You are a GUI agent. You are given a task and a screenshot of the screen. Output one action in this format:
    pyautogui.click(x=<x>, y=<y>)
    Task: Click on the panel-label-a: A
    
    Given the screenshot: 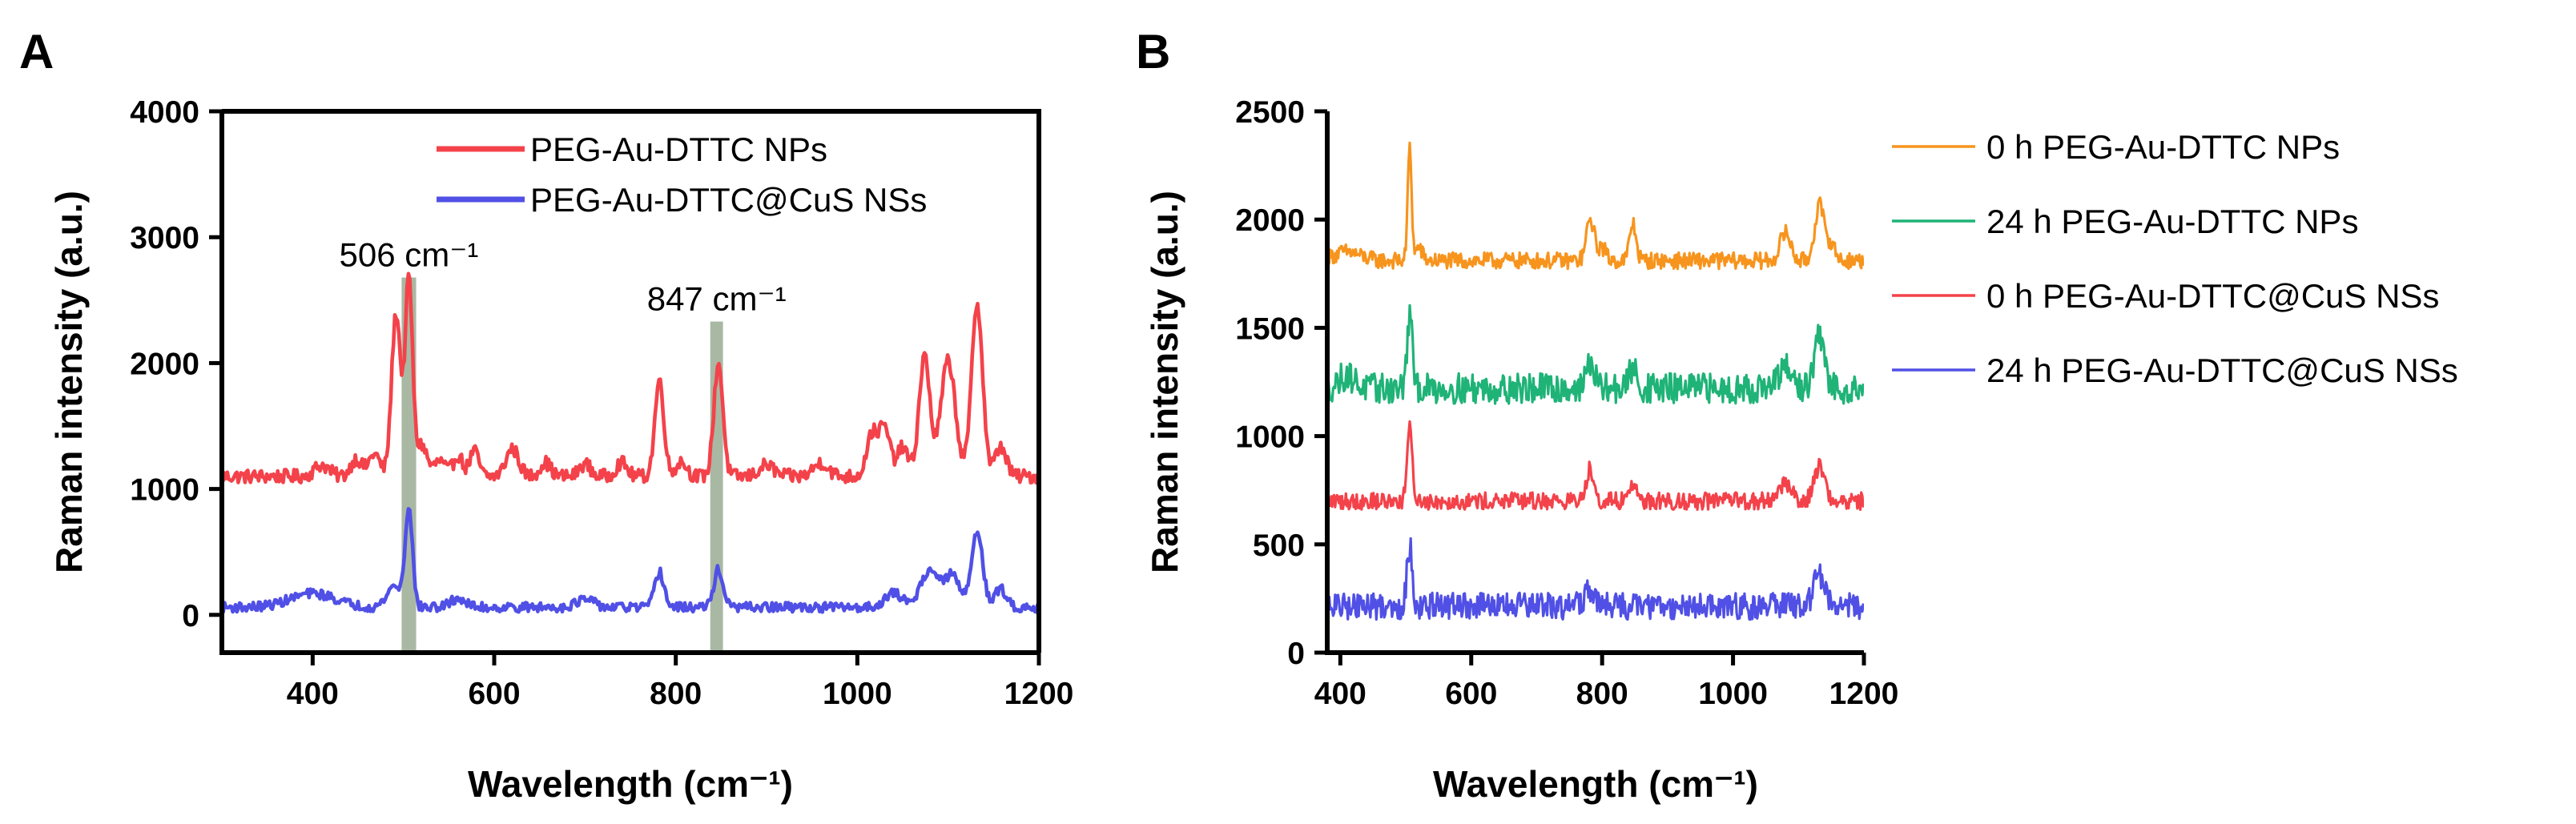 What is the action you would take?
    pyautogui.click(x=37, y=51)
    